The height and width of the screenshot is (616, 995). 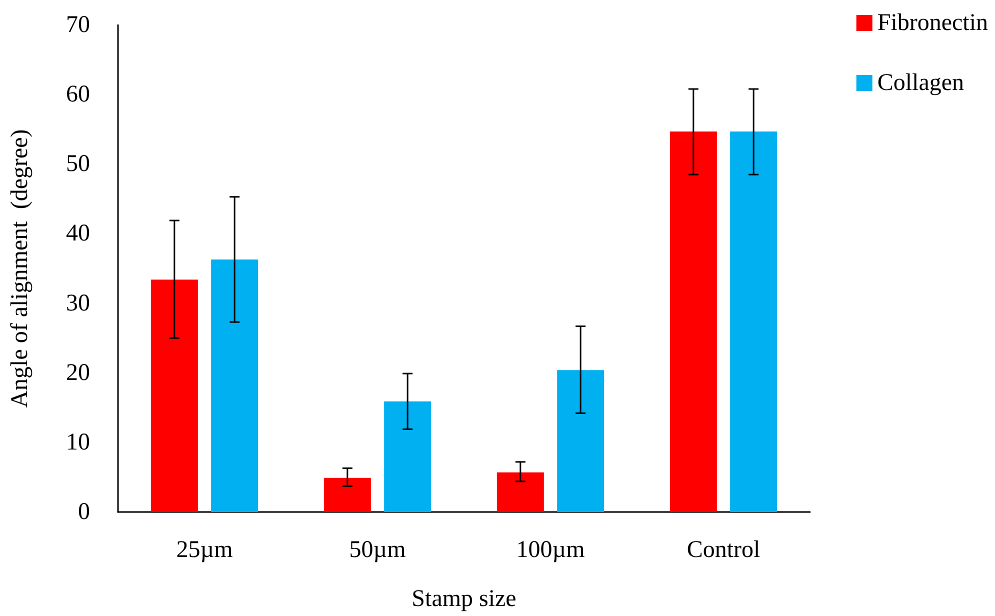 What do you see at coordinates (205, 550) in the screenshot?
I see `x-tick-label: 25µm` at bounding box center [205, 550].